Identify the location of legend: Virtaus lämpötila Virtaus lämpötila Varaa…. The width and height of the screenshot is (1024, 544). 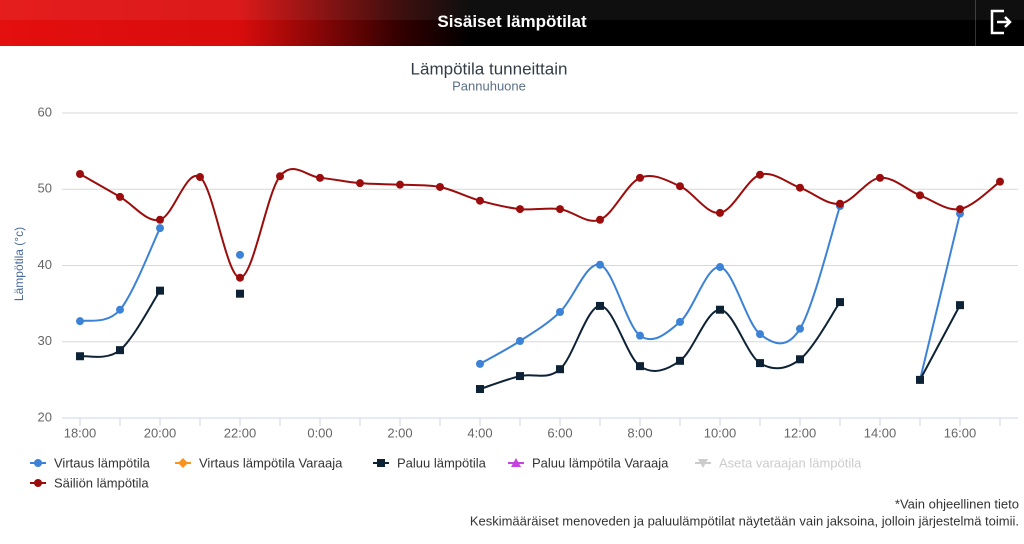
(446, 472).